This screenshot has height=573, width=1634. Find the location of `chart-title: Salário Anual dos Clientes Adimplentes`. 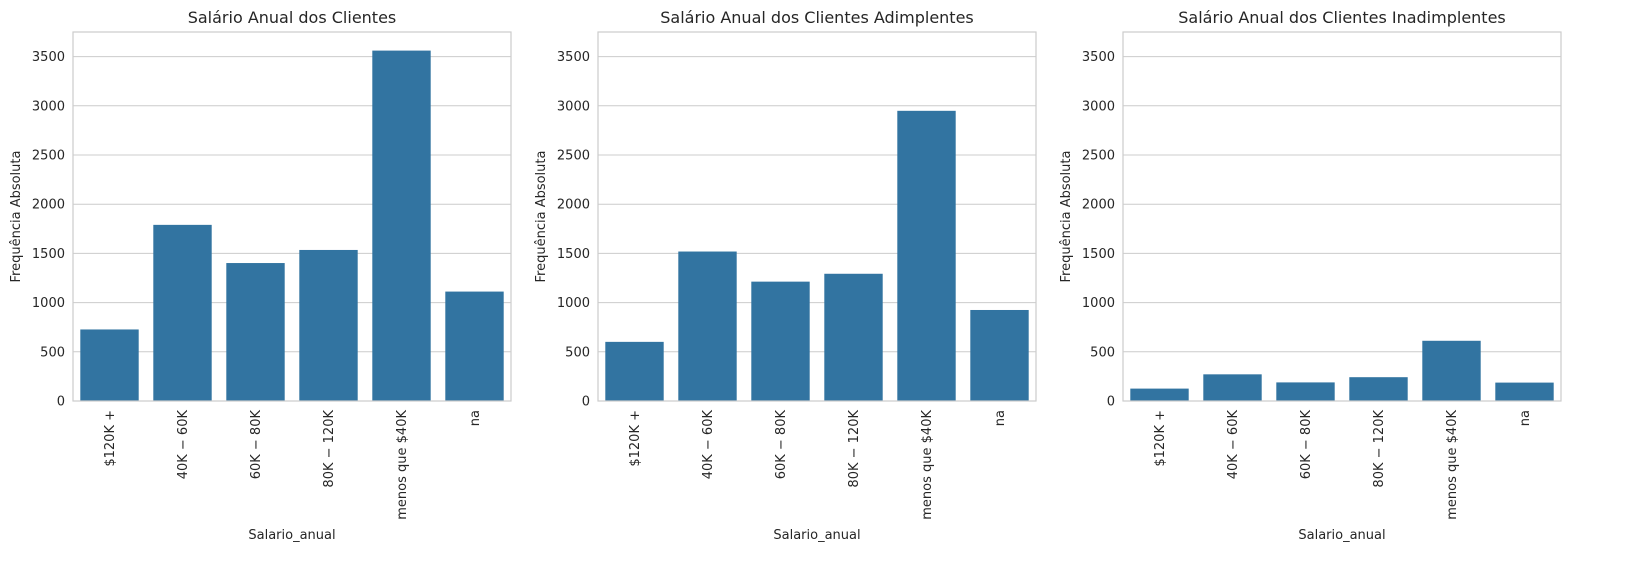

chart-title: Salário Anual dos Clientes Adimplentes is located at coordinates (817, 17).